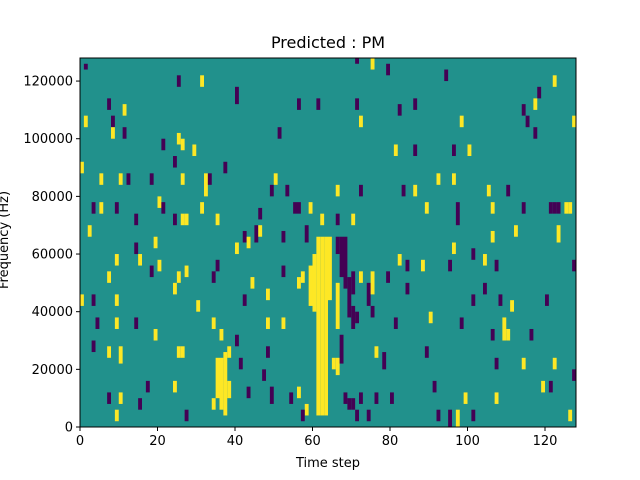 This screenshot has width=640, height=480. What do you see at coordinates (467, 441) in the screenshot?
I see `x-tick-label: 100` at bounding box center [467, 441].